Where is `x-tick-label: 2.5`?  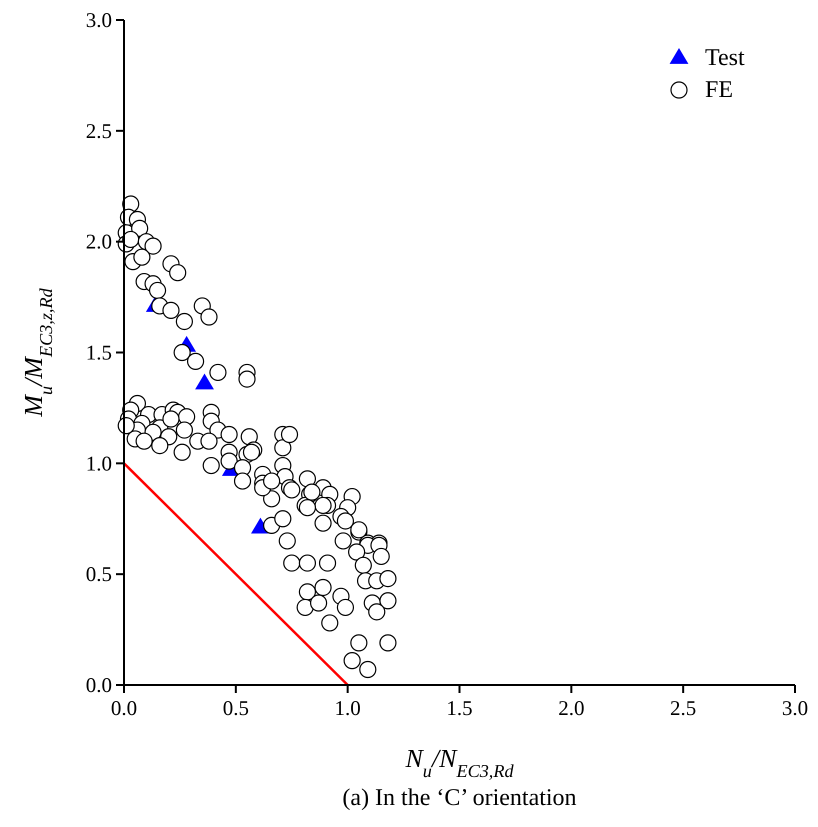 x-tick-label: 2.5 is located at coordinates (683, 708).